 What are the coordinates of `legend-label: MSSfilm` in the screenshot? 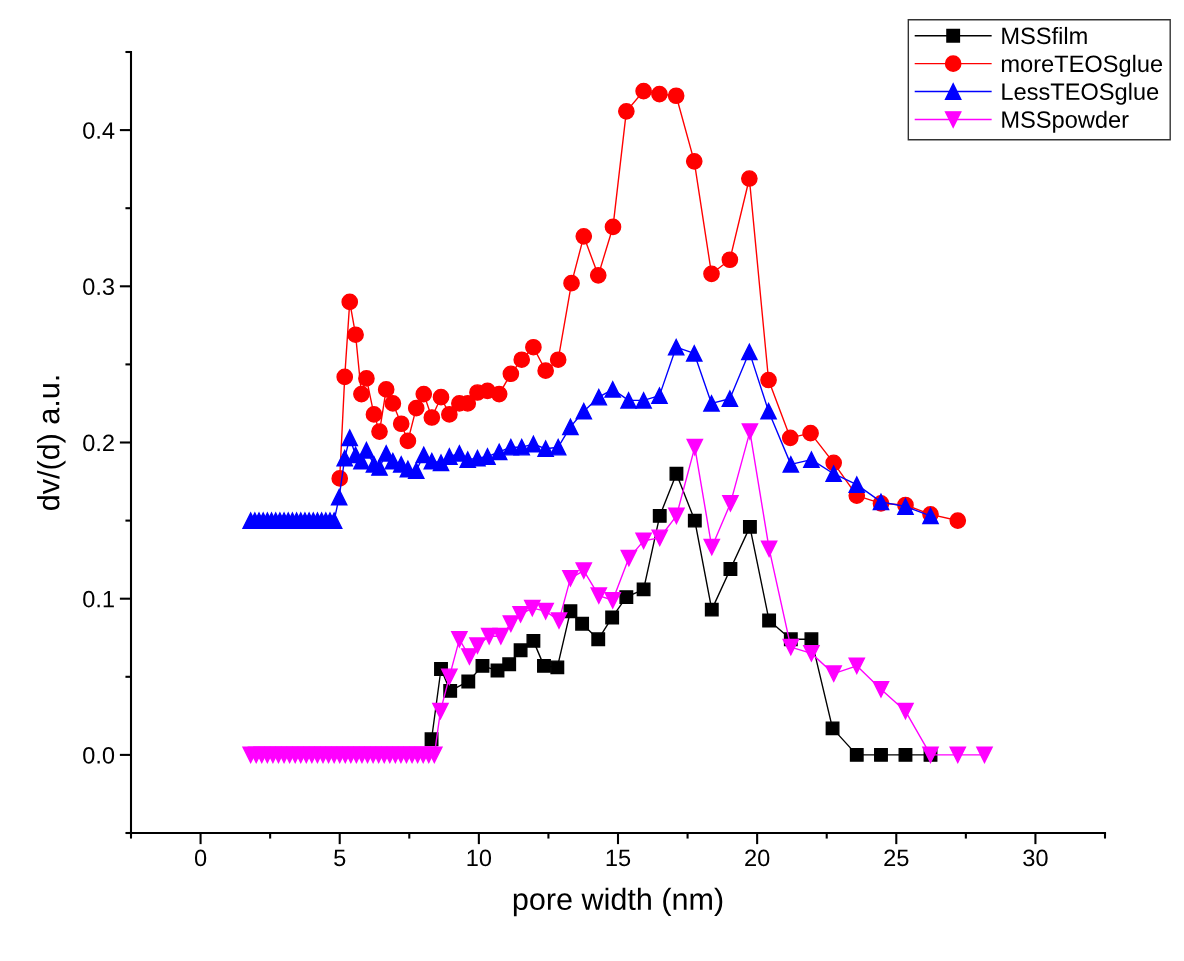 It's located at (1044, 35).